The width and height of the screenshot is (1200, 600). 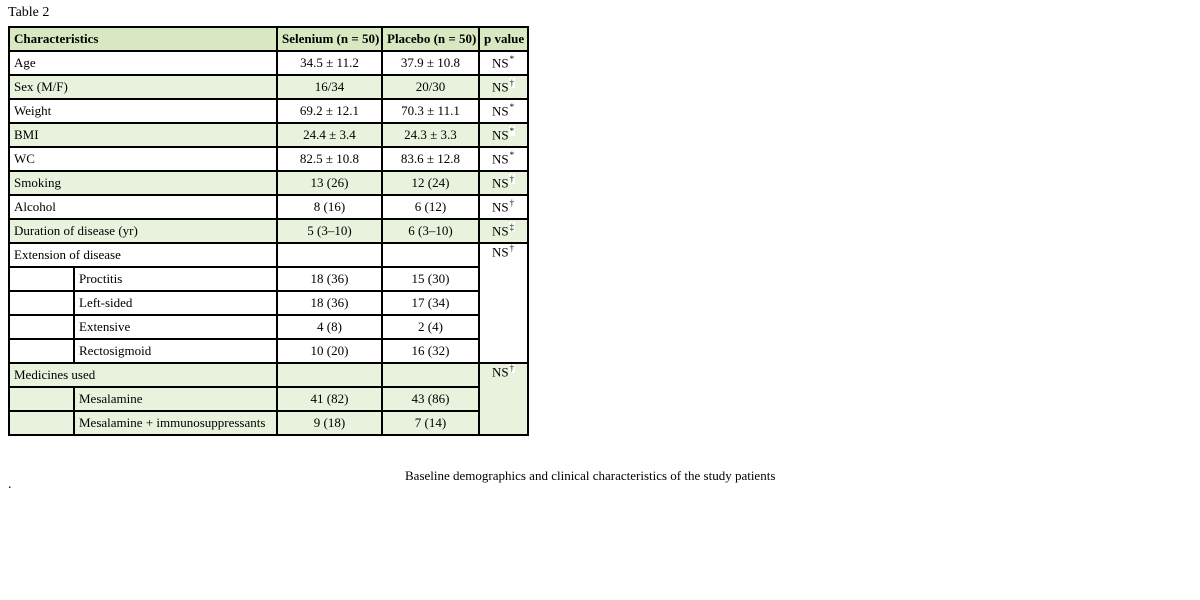 I want to click on row-label: Duration of disease (yr), so click(x=143, y=231).